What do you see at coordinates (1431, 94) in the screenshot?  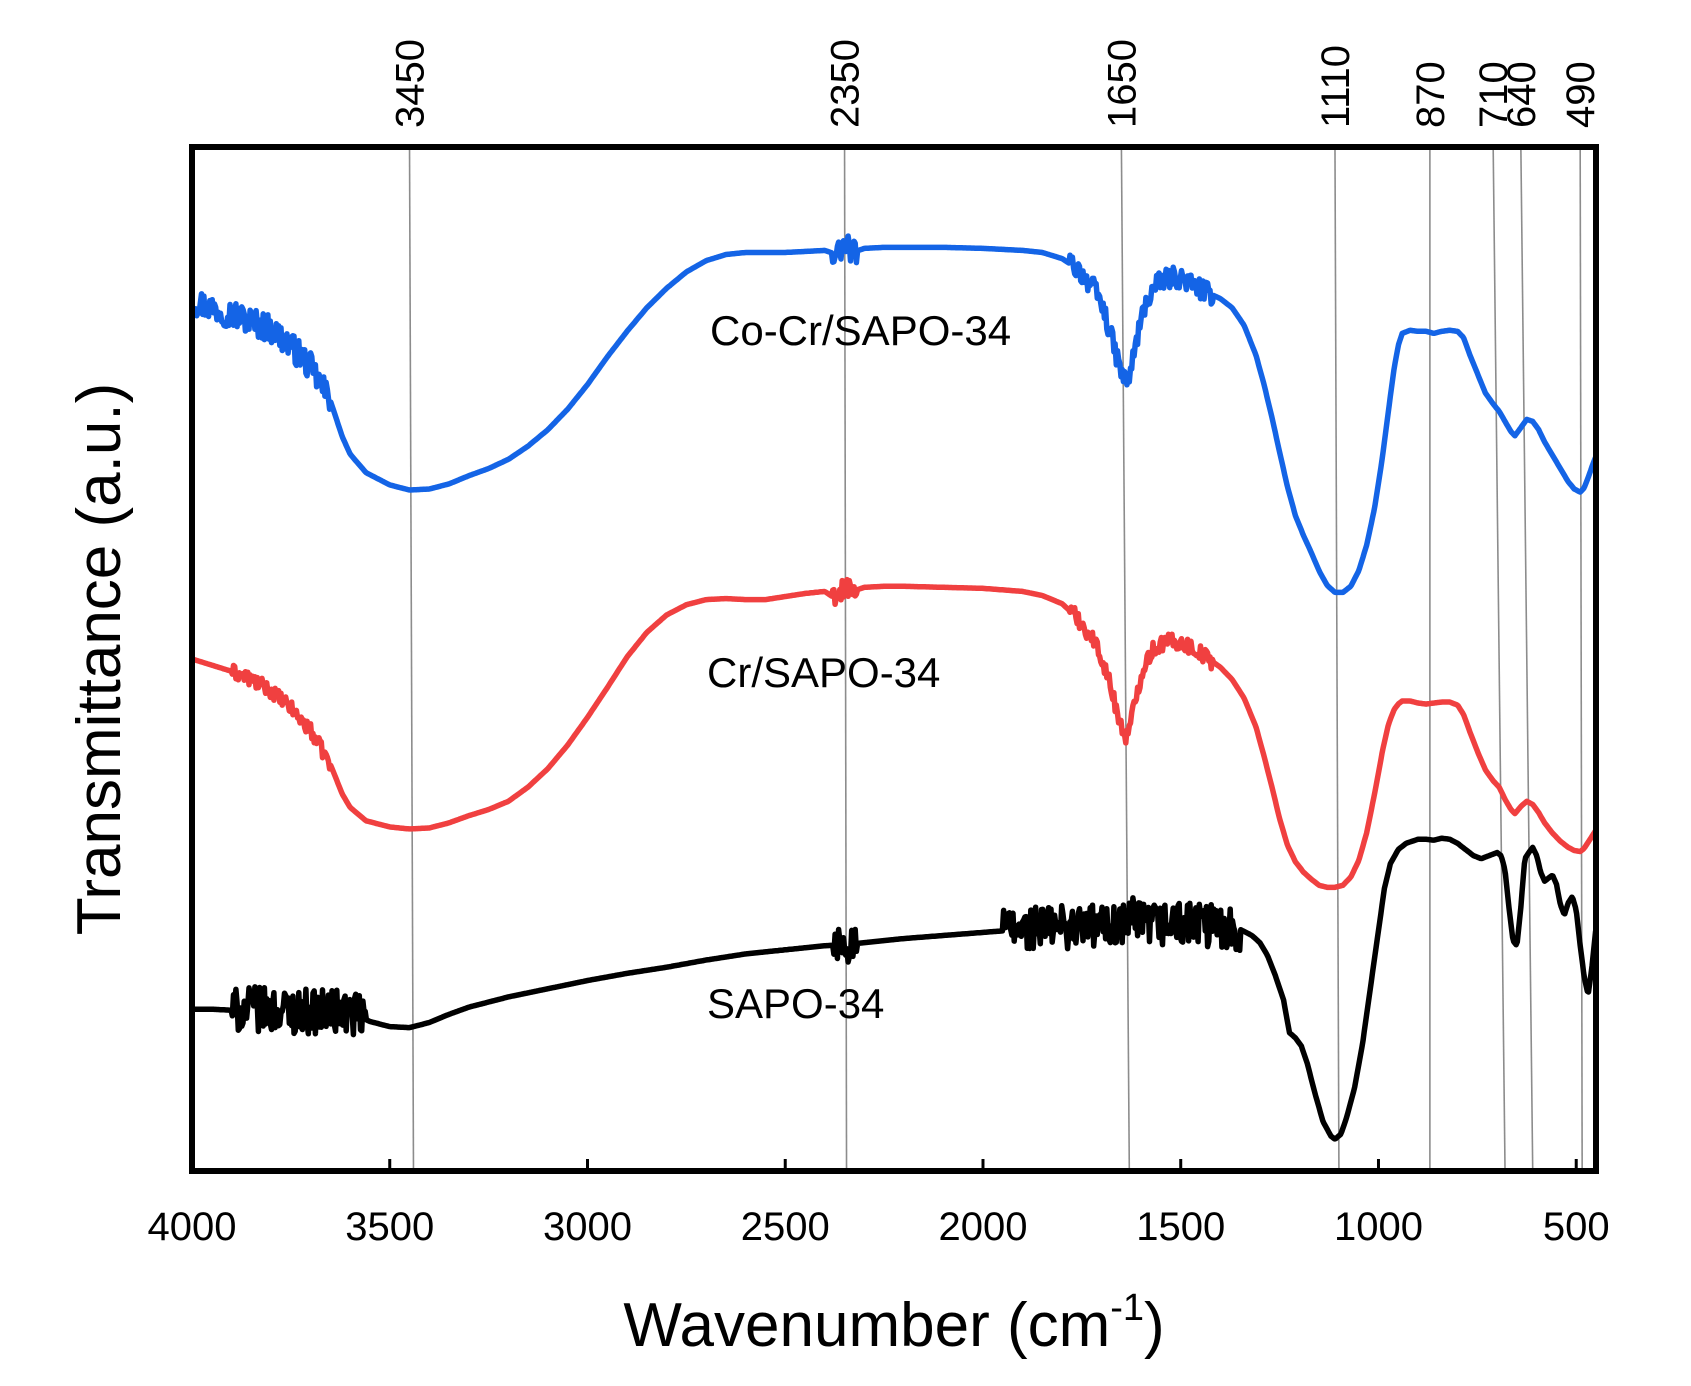 I see `peak-label-870: 870` at bounding box center [1431, 94].